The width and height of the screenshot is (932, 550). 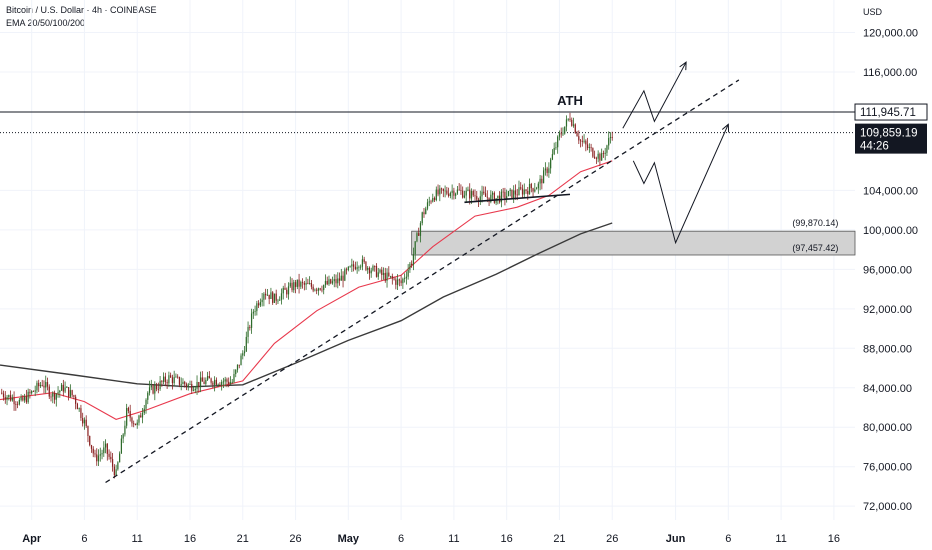 I want to click on x-tick-label: 26, so click(x=612, y=539).